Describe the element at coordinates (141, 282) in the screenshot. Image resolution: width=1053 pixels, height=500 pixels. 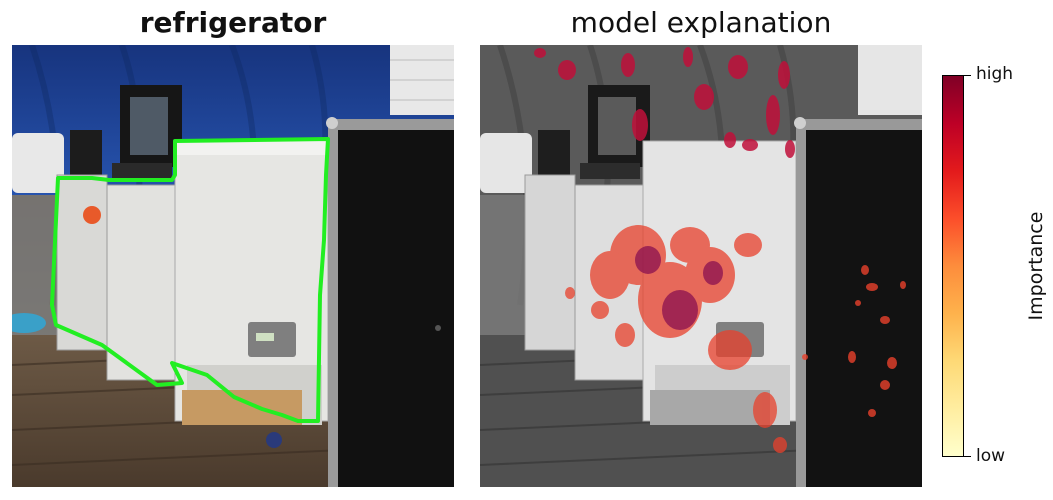
I see `middle-fridge` at that location.